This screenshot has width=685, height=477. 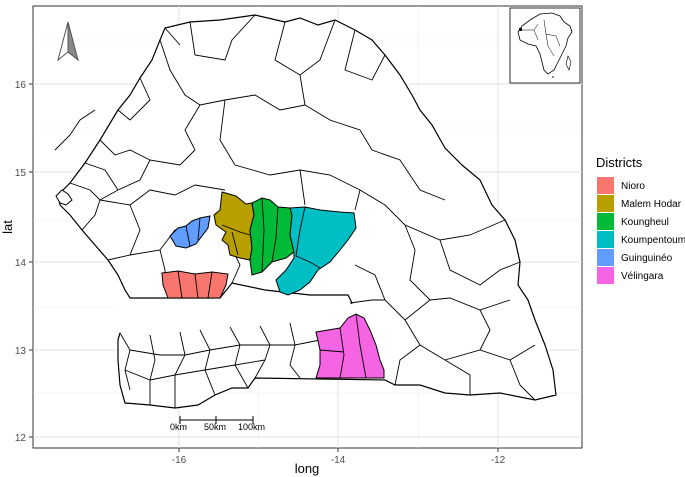 I want to click on legend-key-guinguineo, so click(x=605, y=257).